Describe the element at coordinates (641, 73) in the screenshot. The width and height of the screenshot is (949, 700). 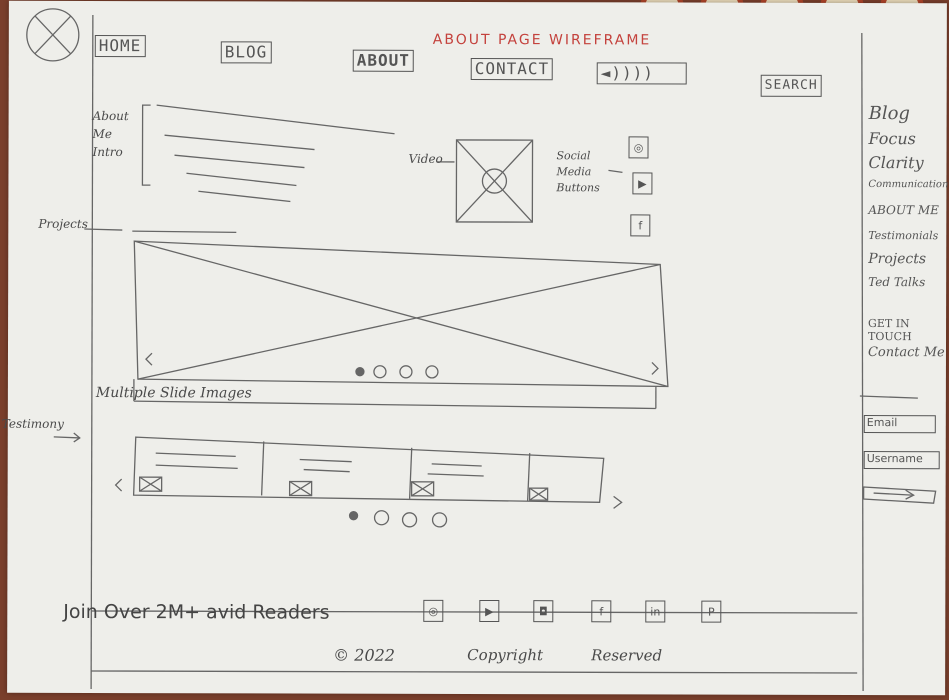
I see `audio-speaker-button: ◄))))` at that location.